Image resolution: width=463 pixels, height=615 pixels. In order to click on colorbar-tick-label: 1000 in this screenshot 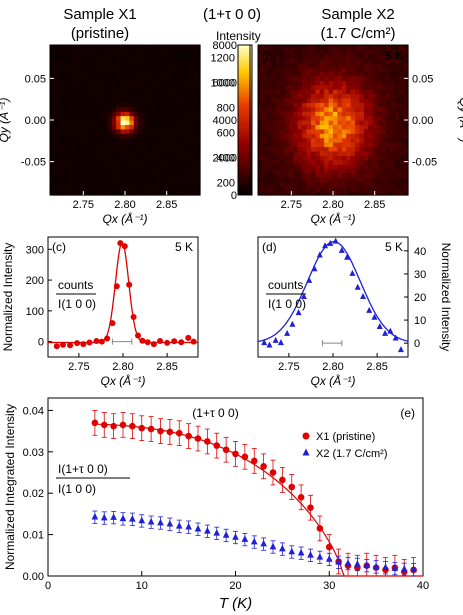, I will do `click(223, 84)`.